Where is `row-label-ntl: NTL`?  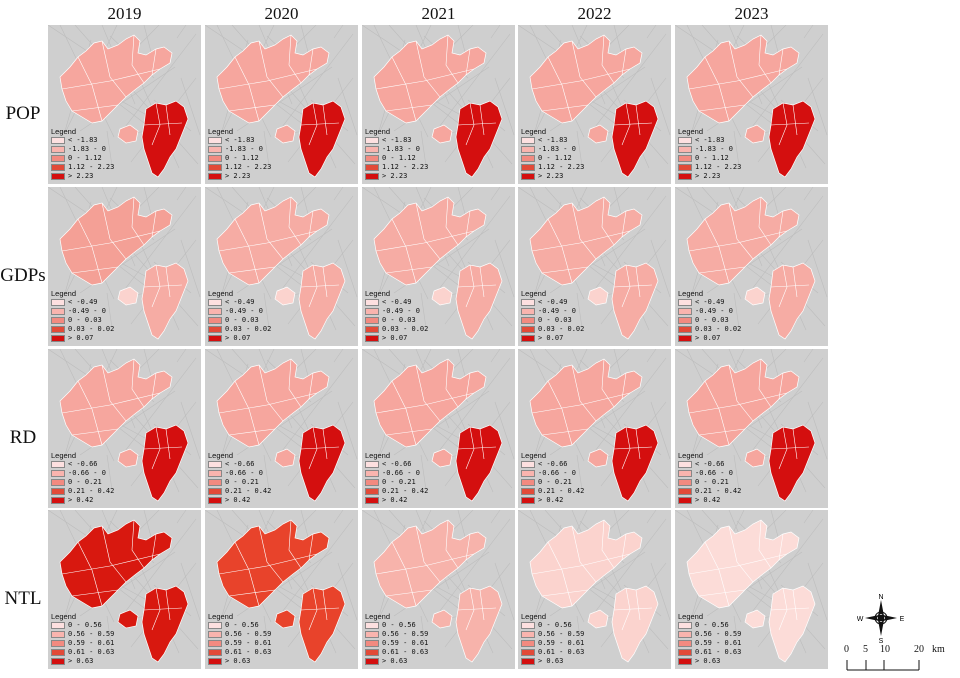
row-label-ntl: NTL is located at coordinates (23, 598).